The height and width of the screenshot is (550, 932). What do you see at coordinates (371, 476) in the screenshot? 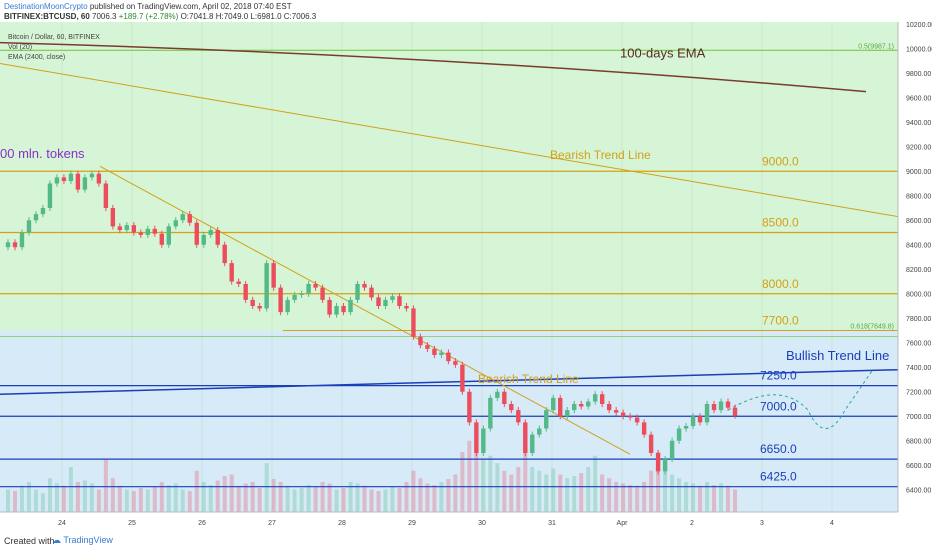
I see `volume-bars` at bounding box center [371, 476].